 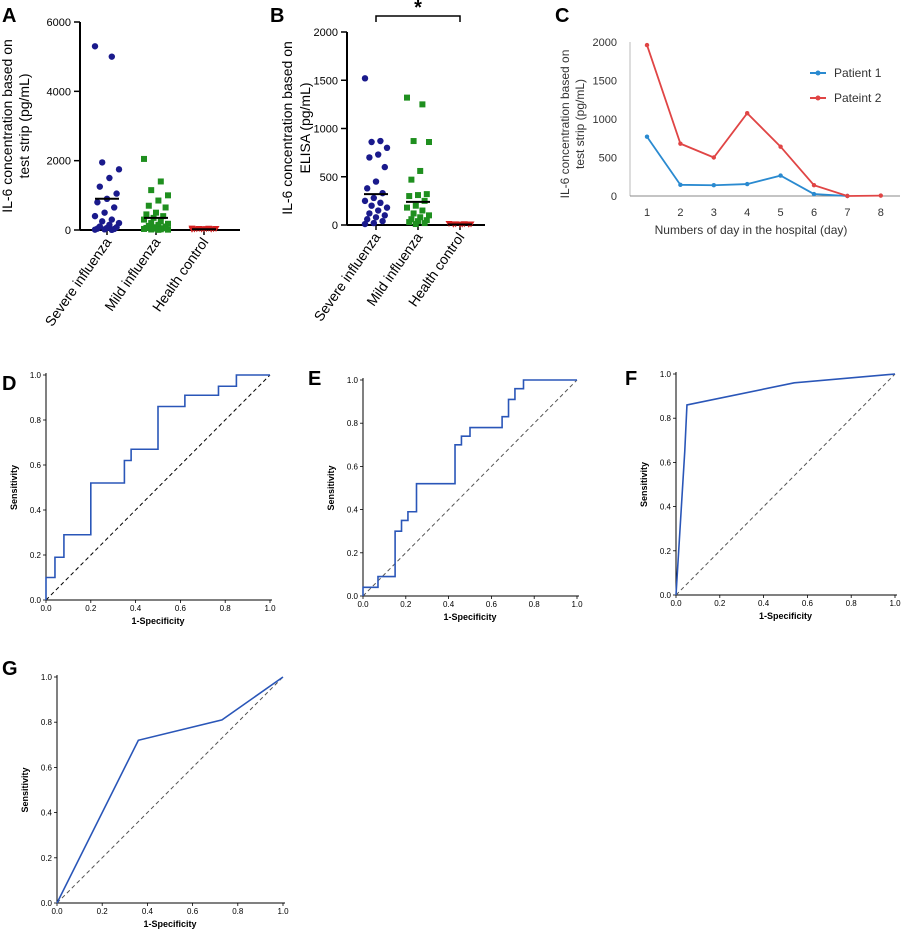 I want to click on f-xtick-label: 0.8, so click(x=852, y=603).